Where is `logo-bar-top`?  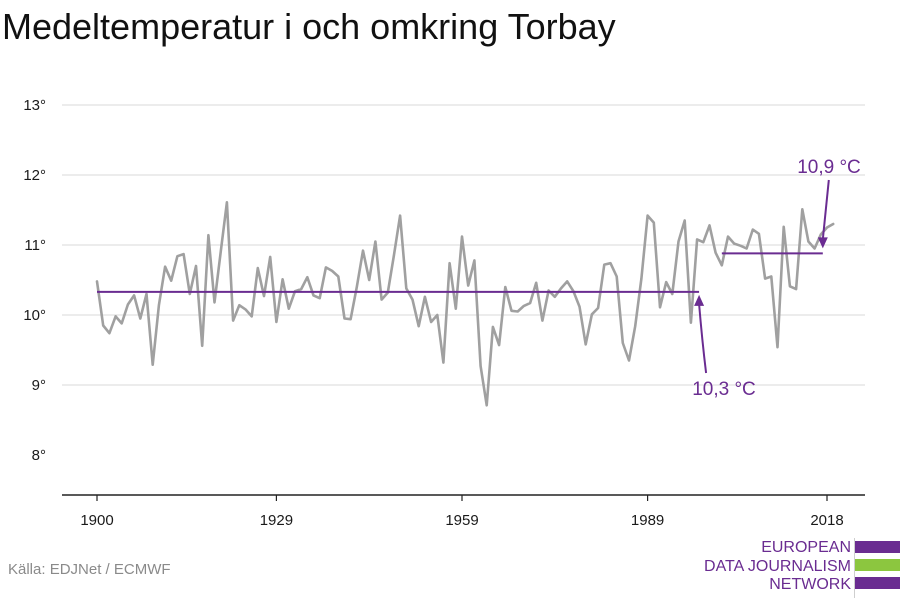 logo-bar-top is located at coordinates (877, 547).